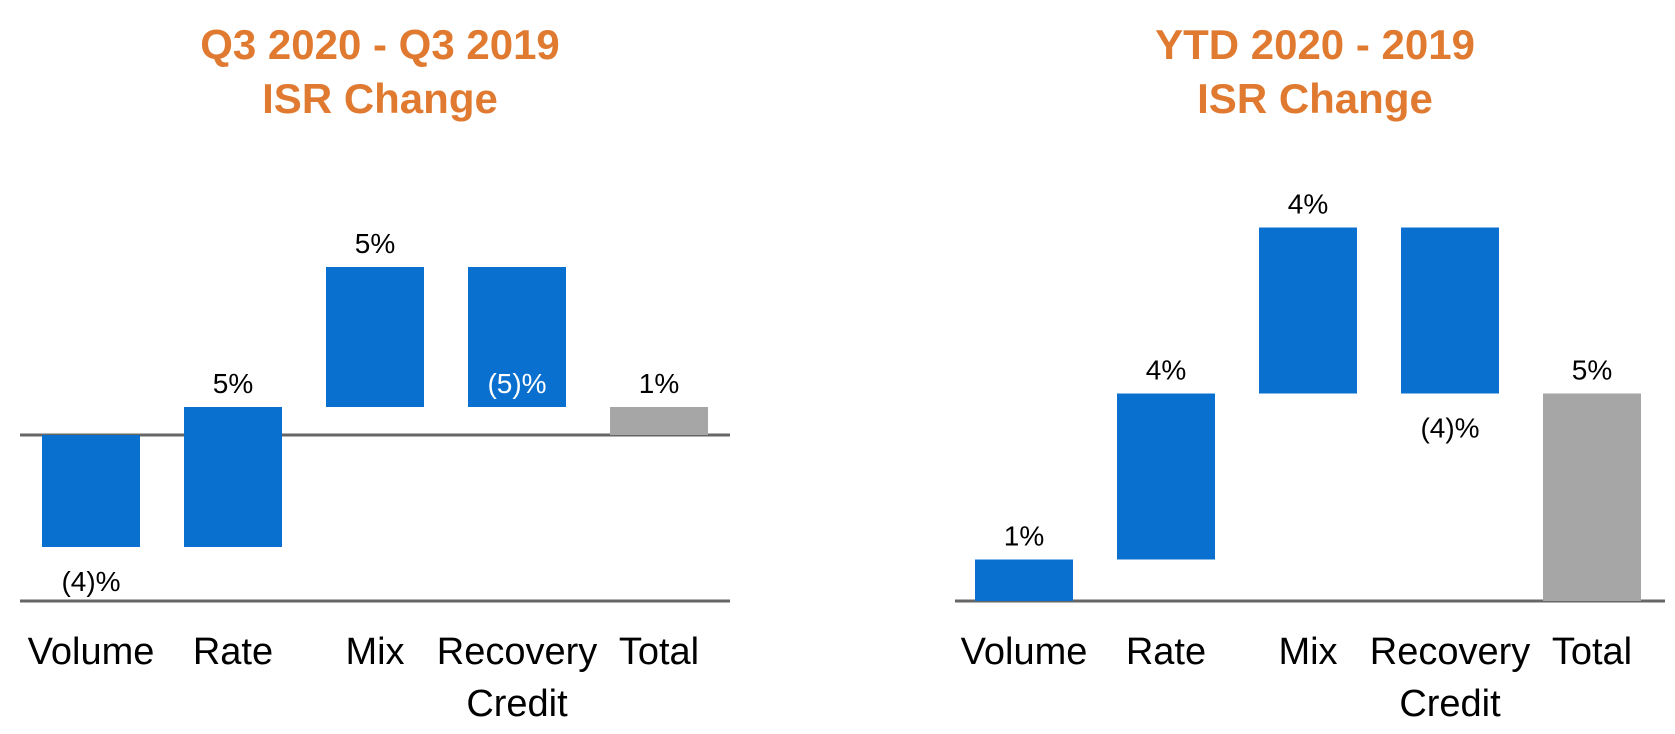 The image size is (1675, 734). Describe the element at coordinates (1315, 44) in the screenshot. I see `chart-title-line1: YTD 2020 - 2019` at that location.